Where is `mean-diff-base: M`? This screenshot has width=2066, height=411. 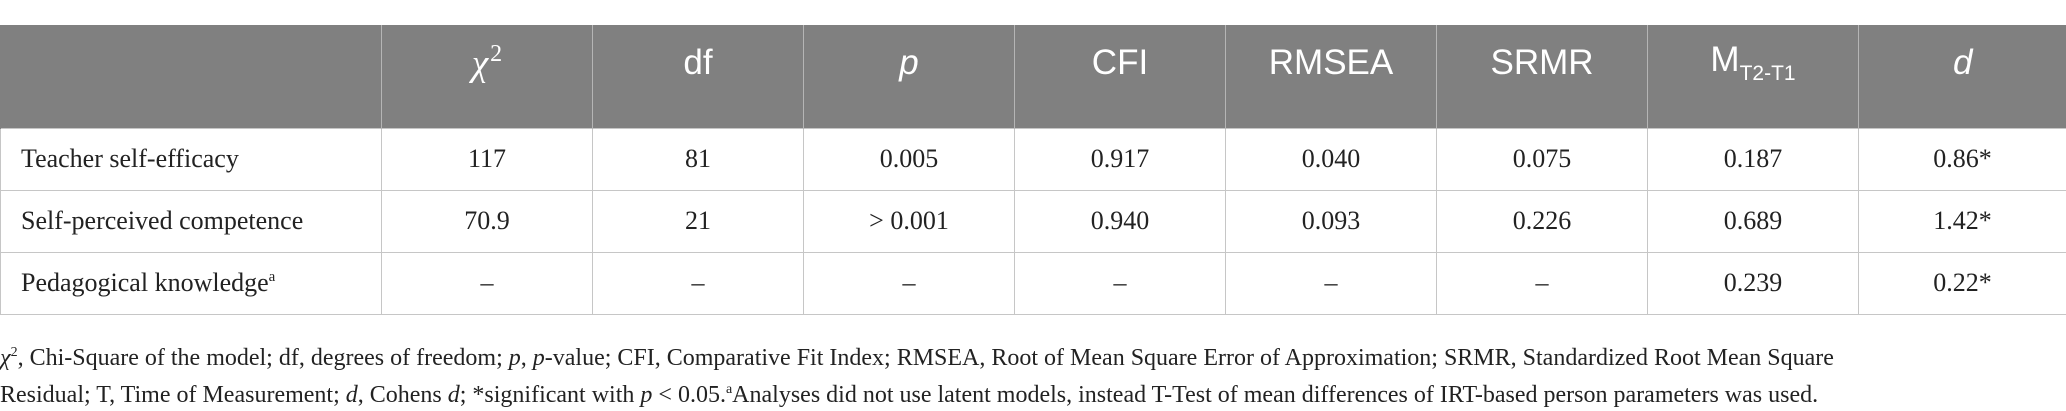 mean-diff-base: M is located at coordinates (1725, 60).